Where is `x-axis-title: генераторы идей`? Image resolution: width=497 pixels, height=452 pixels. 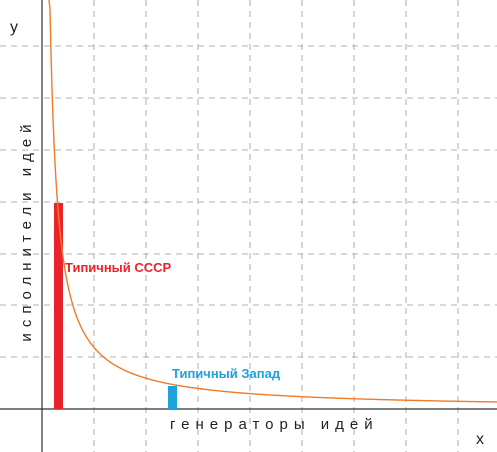 x-axis-title: генераторы идей is located at coordinates (274, 424).